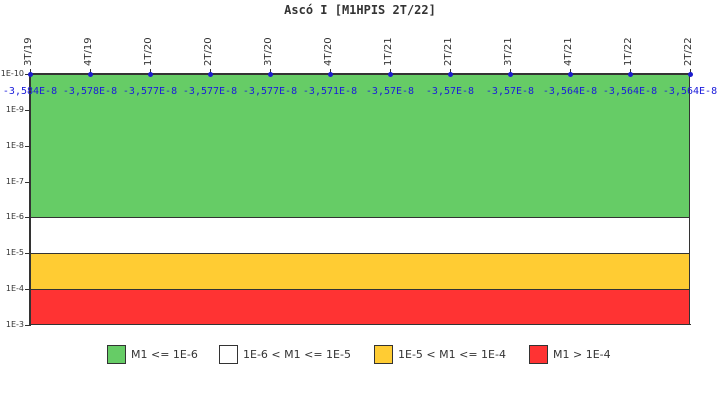 This screenshot has height=400, width=720. What do you see at coordinates (360, 10) in the screenshot?
I see `chart-title: Ascó I [M1HPIS 2T/22]` at bounding box center [360, 10].